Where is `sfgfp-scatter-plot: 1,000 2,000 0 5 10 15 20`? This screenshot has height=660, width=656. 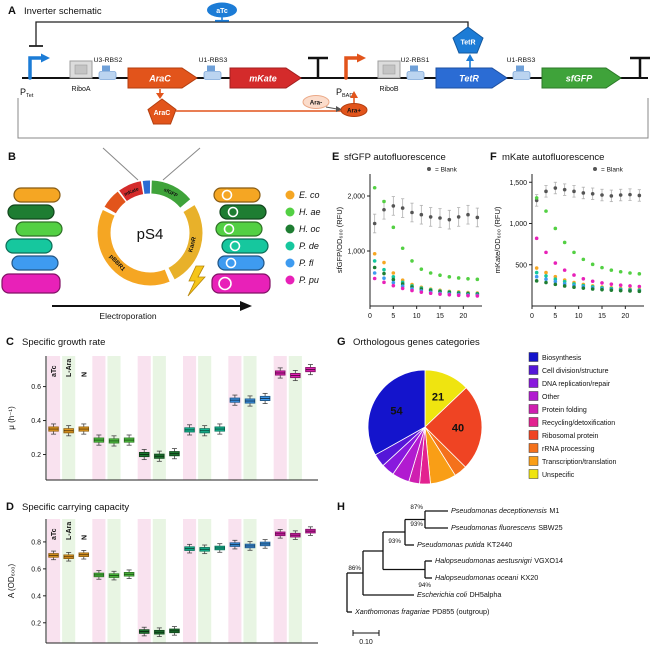
sfgfp-scatter-plot: 1,000 2,000 0 5 10 15 20 is located at coordinates (414, 247).